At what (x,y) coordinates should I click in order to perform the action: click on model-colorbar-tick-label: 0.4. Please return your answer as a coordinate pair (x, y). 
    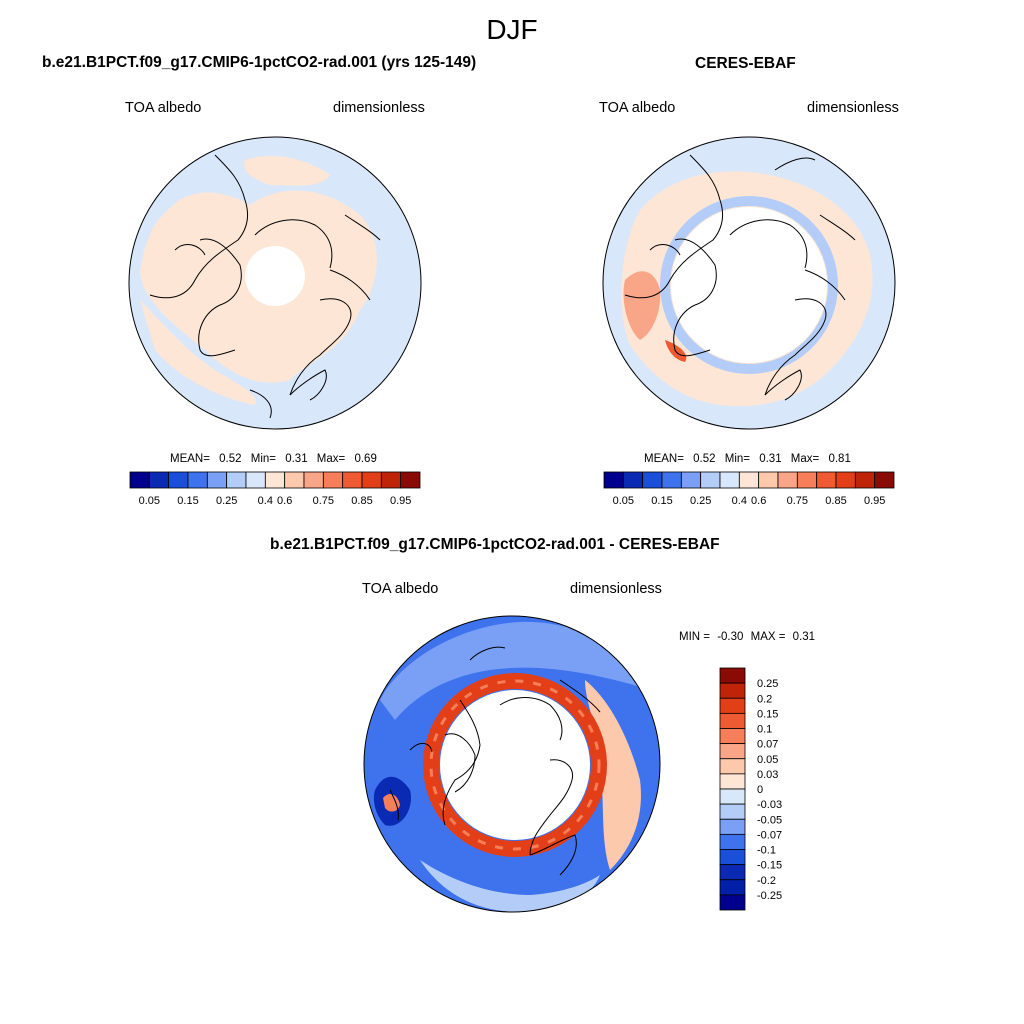
    Looking at the image, I should click on (265, 501).